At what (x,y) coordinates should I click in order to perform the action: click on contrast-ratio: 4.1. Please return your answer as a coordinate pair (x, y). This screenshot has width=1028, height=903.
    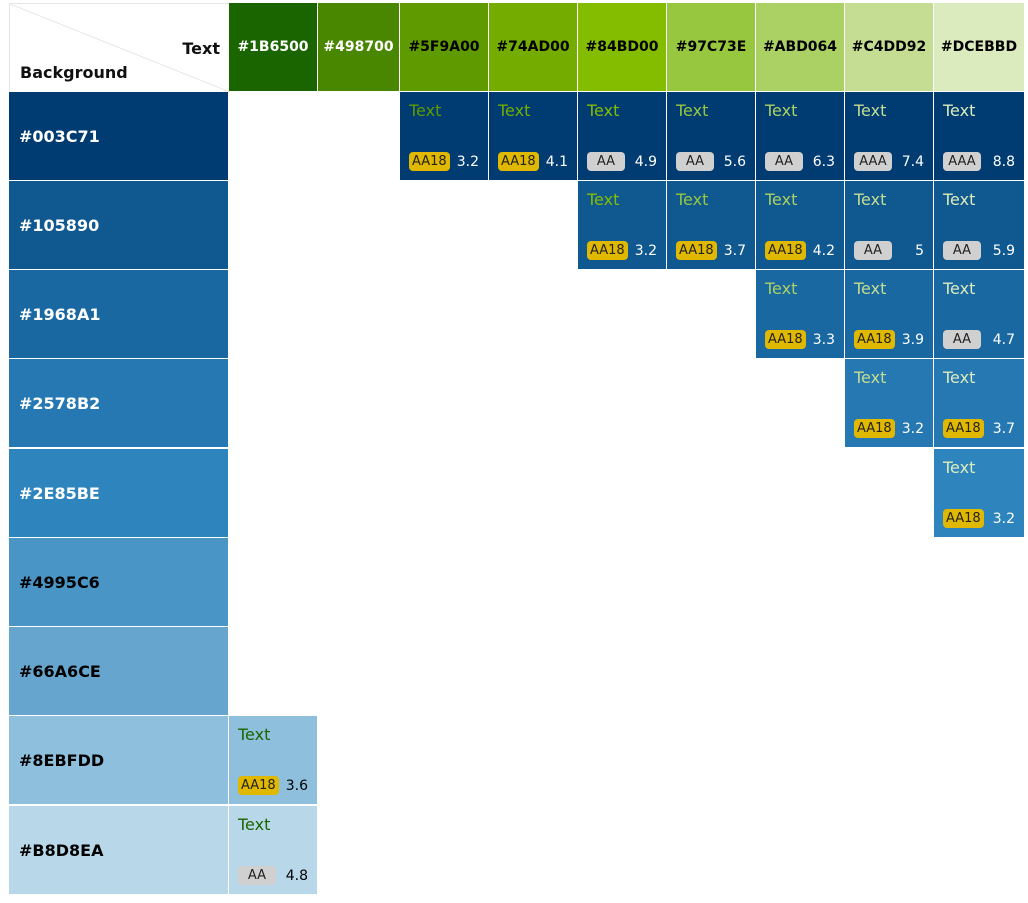
    Looking at the image, I should click on (556, 162).